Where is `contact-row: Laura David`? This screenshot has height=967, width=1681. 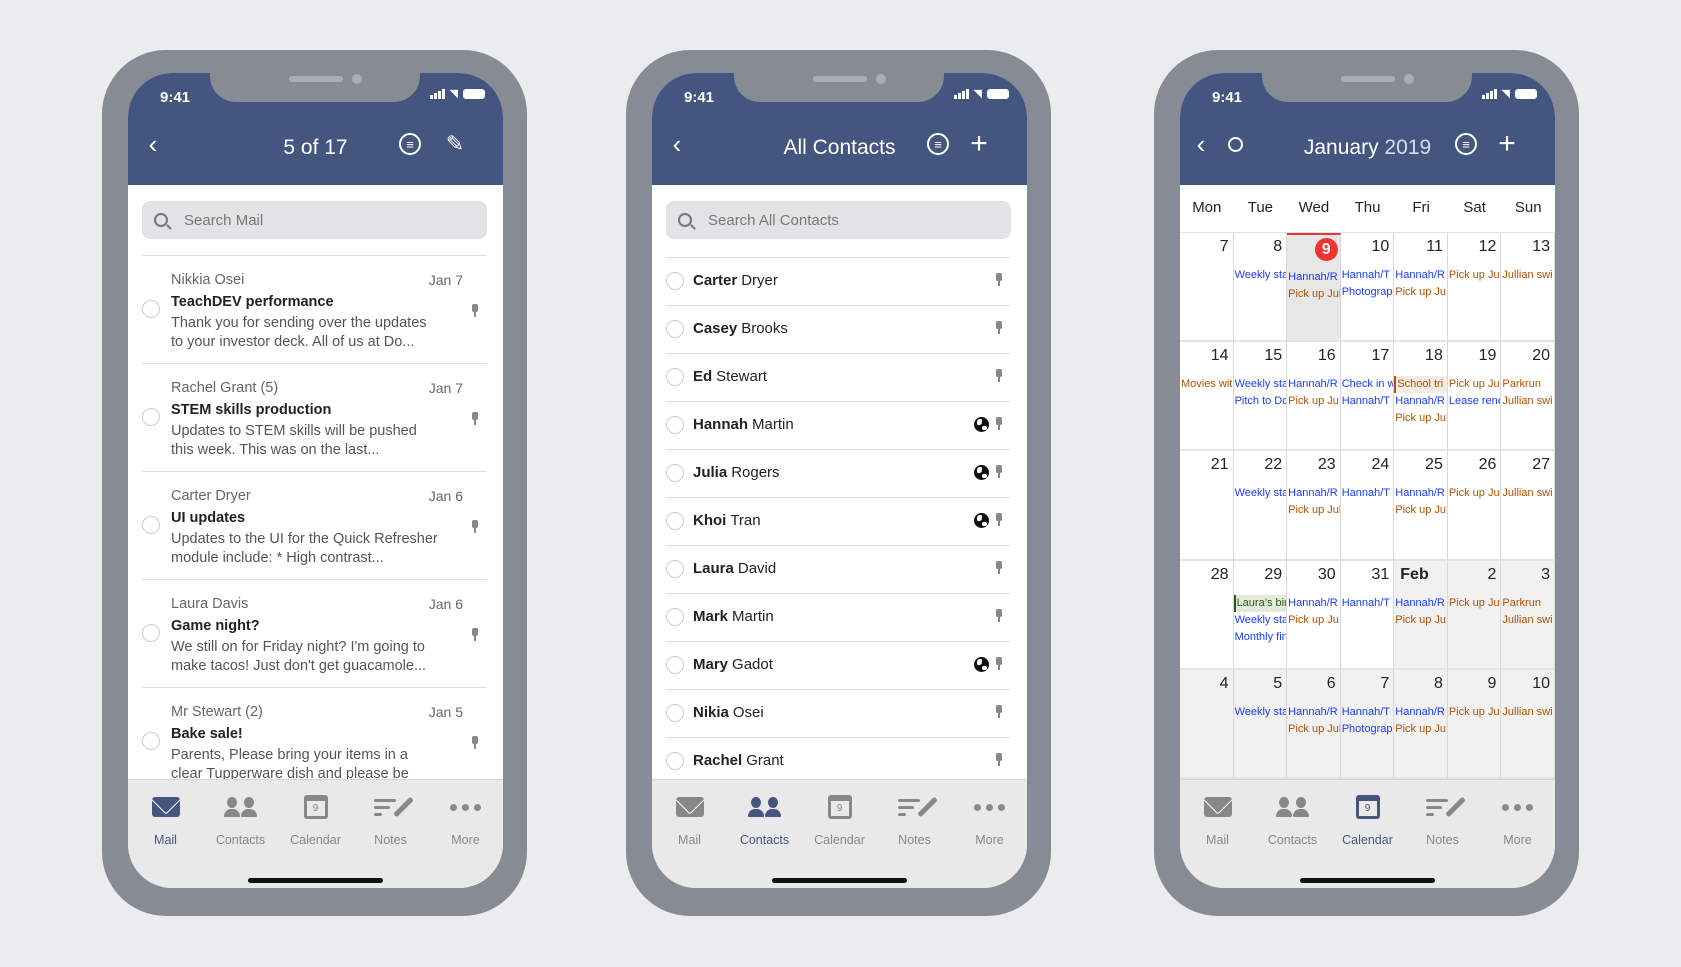 contact-row: Laura David is located at coordinates (838, 570).